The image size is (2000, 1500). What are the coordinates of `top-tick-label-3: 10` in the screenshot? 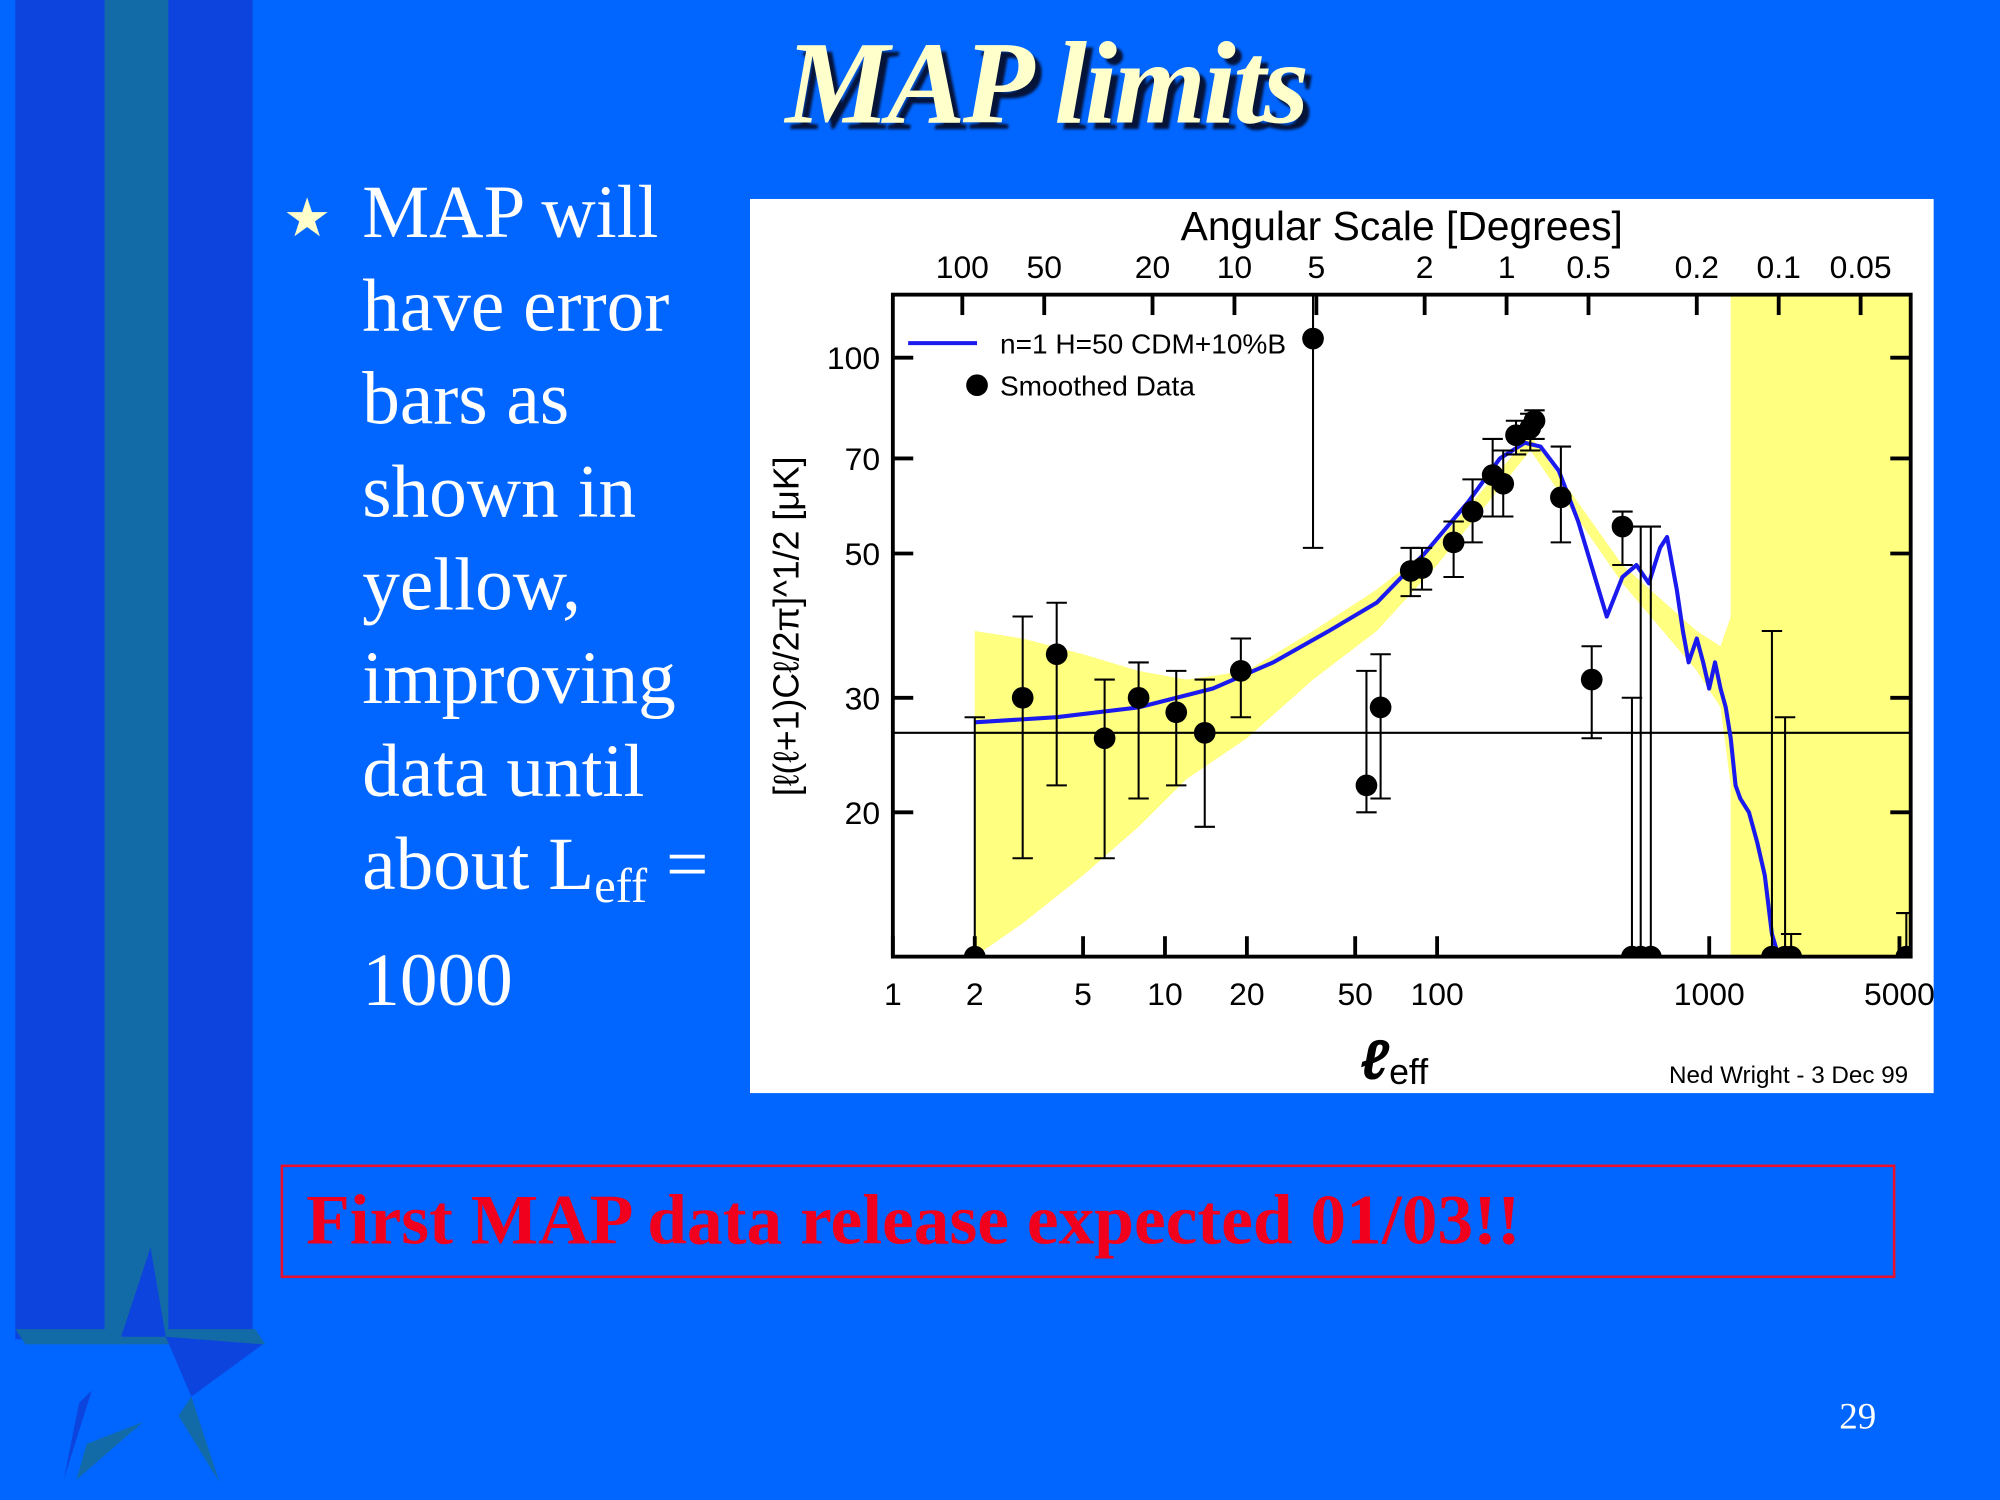 It's located at (1234, 267).